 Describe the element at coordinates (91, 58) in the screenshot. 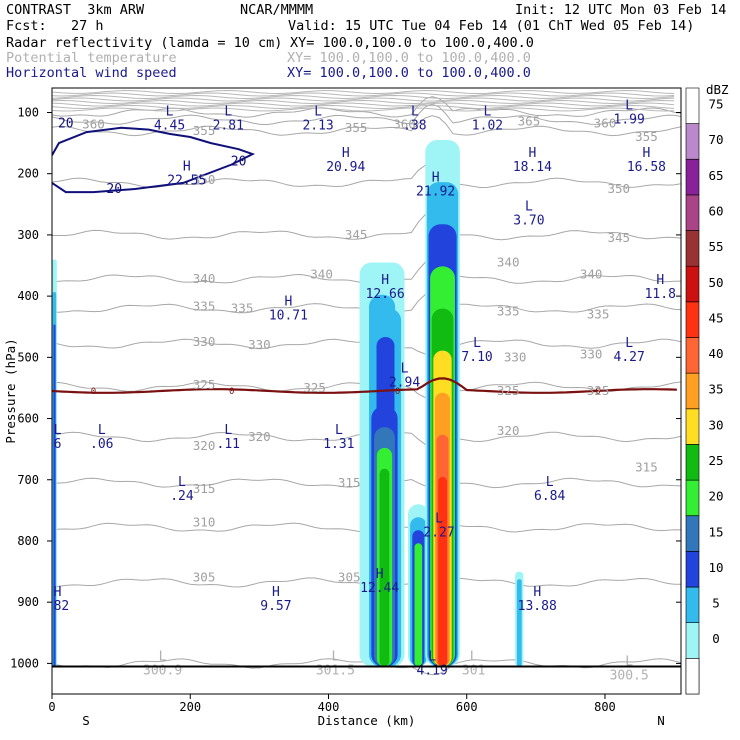

I see `field-theta-name: Potential temperature` at that location.